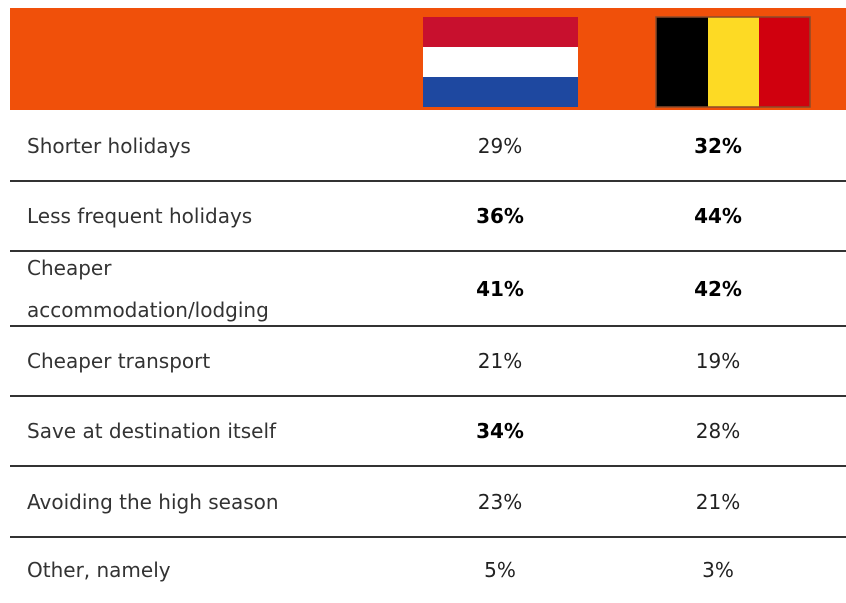 This screenshot has height=603, width=846. I want to click on row-label: Cheaper transport, so click(119, 361).